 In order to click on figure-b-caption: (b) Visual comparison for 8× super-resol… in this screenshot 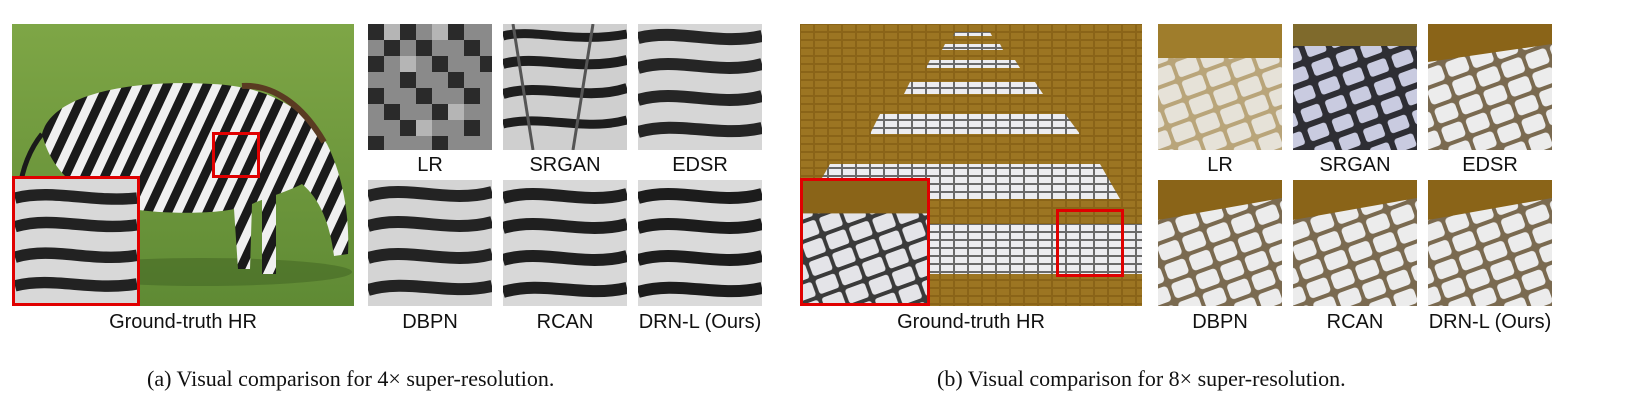, I will do `click(1141, 378)`.